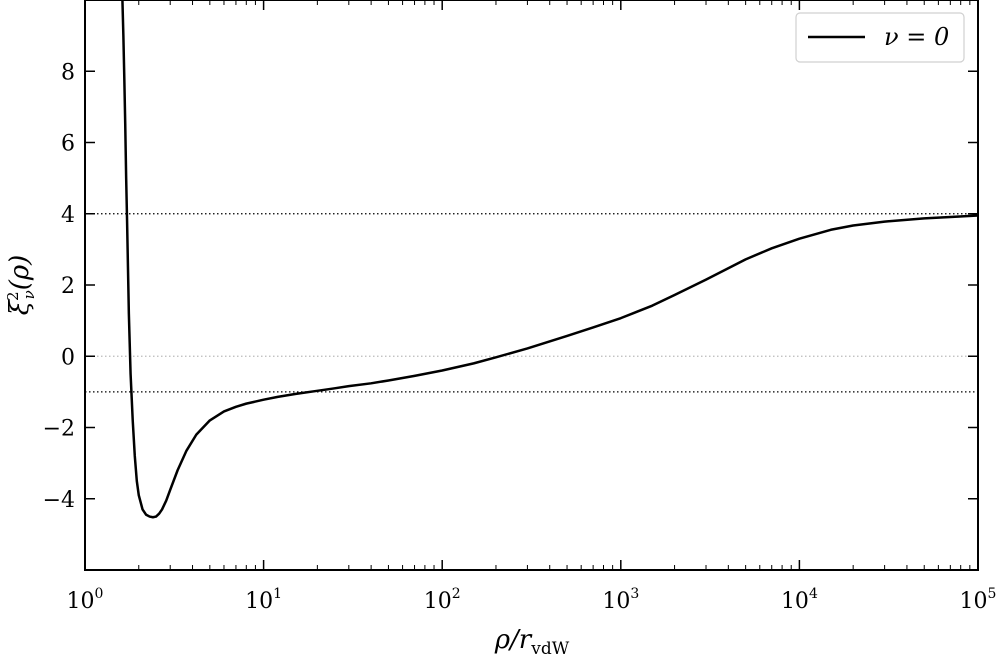 The image size is (997, 659). What do you see at coordinates (916, 37) in the screenshot?
I see `legend-label: ν = 0` at bounding box center [916, 37].